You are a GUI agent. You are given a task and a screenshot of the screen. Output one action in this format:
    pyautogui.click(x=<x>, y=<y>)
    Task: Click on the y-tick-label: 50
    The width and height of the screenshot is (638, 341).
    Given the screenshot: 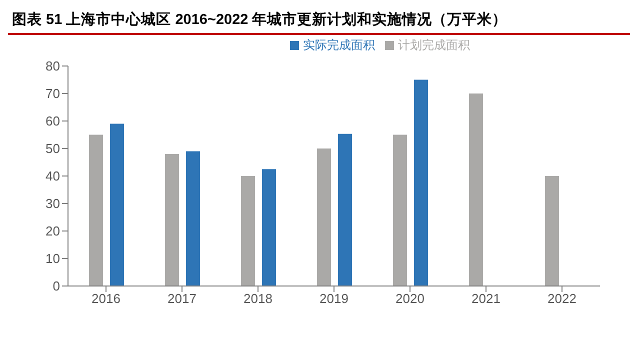 What is the action you would take?
    pyautogui.click(x=53, y=148)
    